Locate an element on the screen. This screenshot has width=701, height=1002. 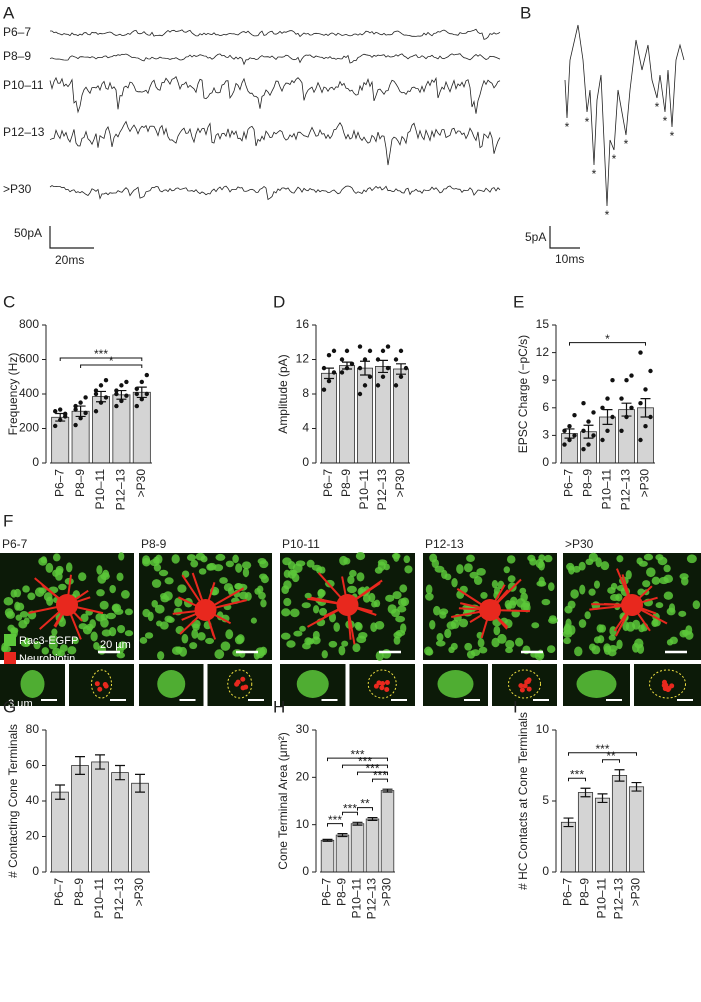
y-tick-label: 3 is located at coordinates (545, 435).